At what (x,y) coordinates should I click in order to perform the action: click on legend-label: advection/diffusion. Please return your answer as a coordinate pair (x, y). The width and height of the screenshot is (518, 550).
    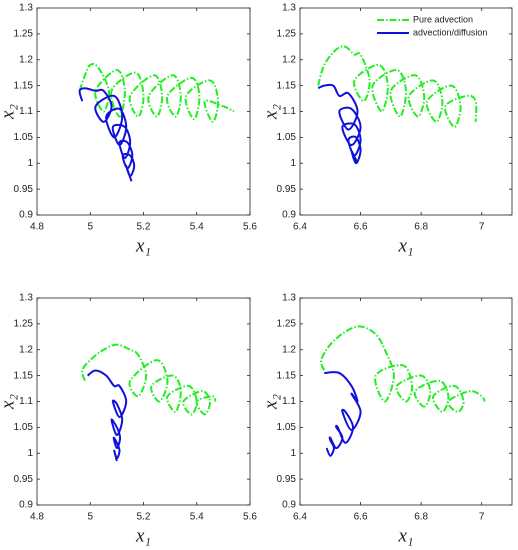
    Looking at the image, I should click on (450, 32).